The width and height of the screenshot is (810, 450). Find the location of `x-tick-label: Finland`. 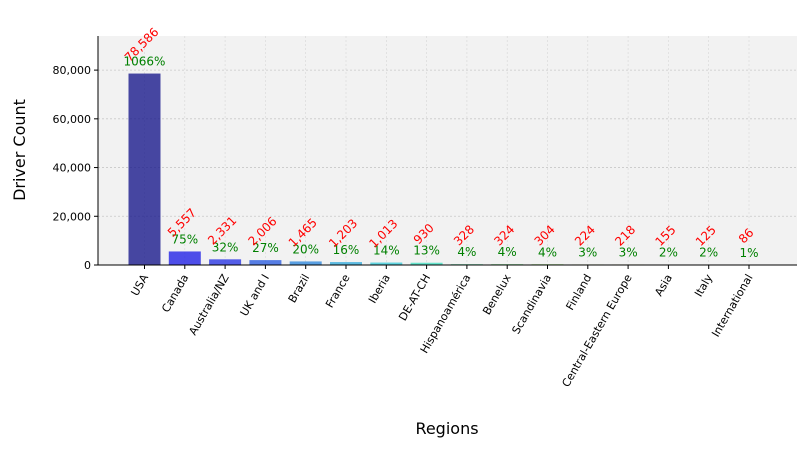

x-tick-label: Finland is located at coordinates (578, 292).